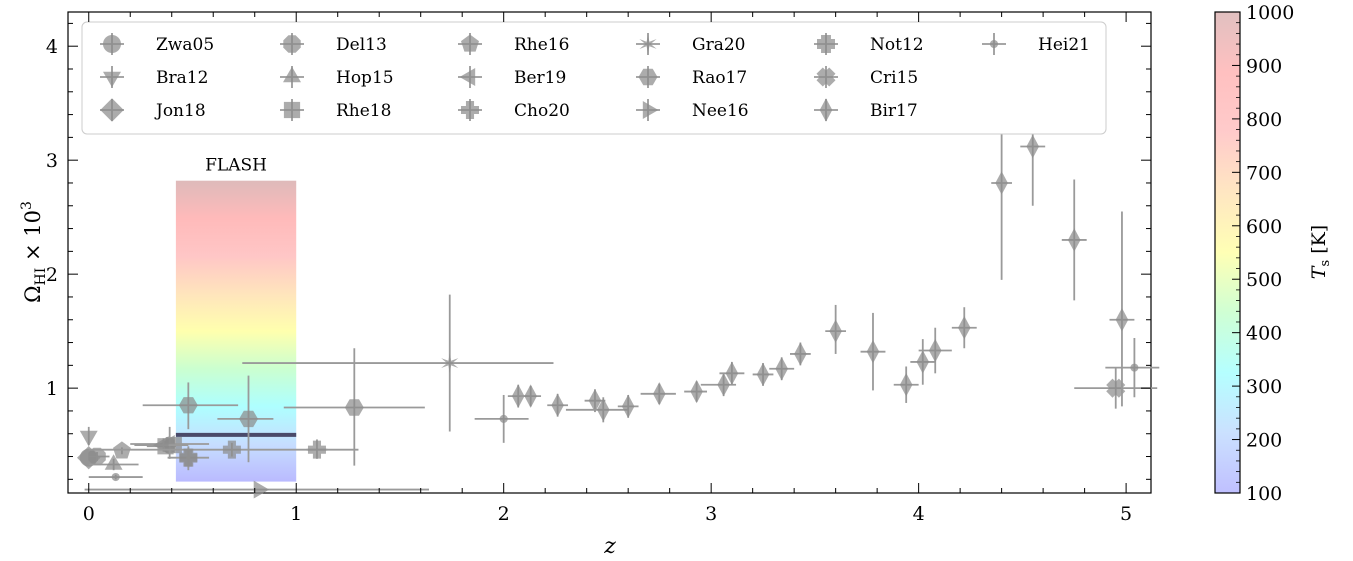 This screenshot has height=561, width=1353. Describe the element at coordinates (33, 293) in the screenshot. I see `y-label-main: Ω` at that location.